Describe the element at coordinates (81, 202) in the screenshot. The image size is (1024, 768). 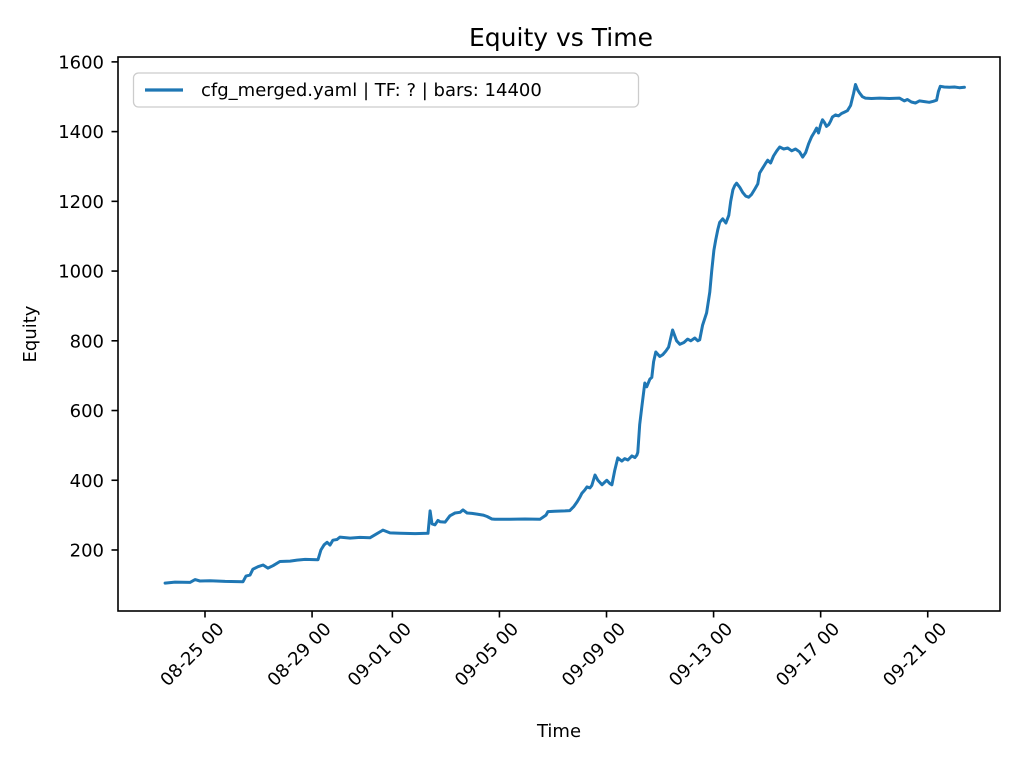
I see `y-tick-label: 1200` at that location.